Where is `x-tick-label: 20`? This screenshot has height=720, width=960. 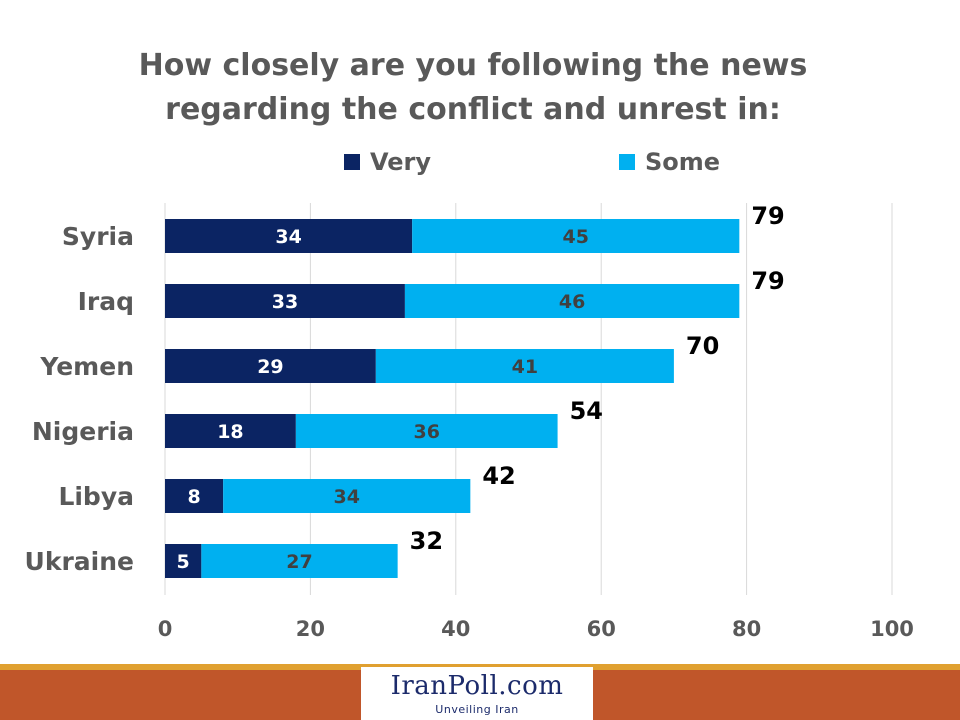 x-tick-label: 20 is located at coordinates (310, 629).